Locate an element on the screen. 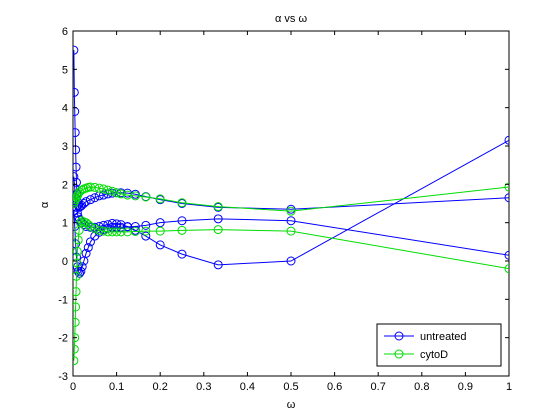 This screenshot has height=420, width=560. x-tick-label: 0.6 is located at coordinates (334, 387).